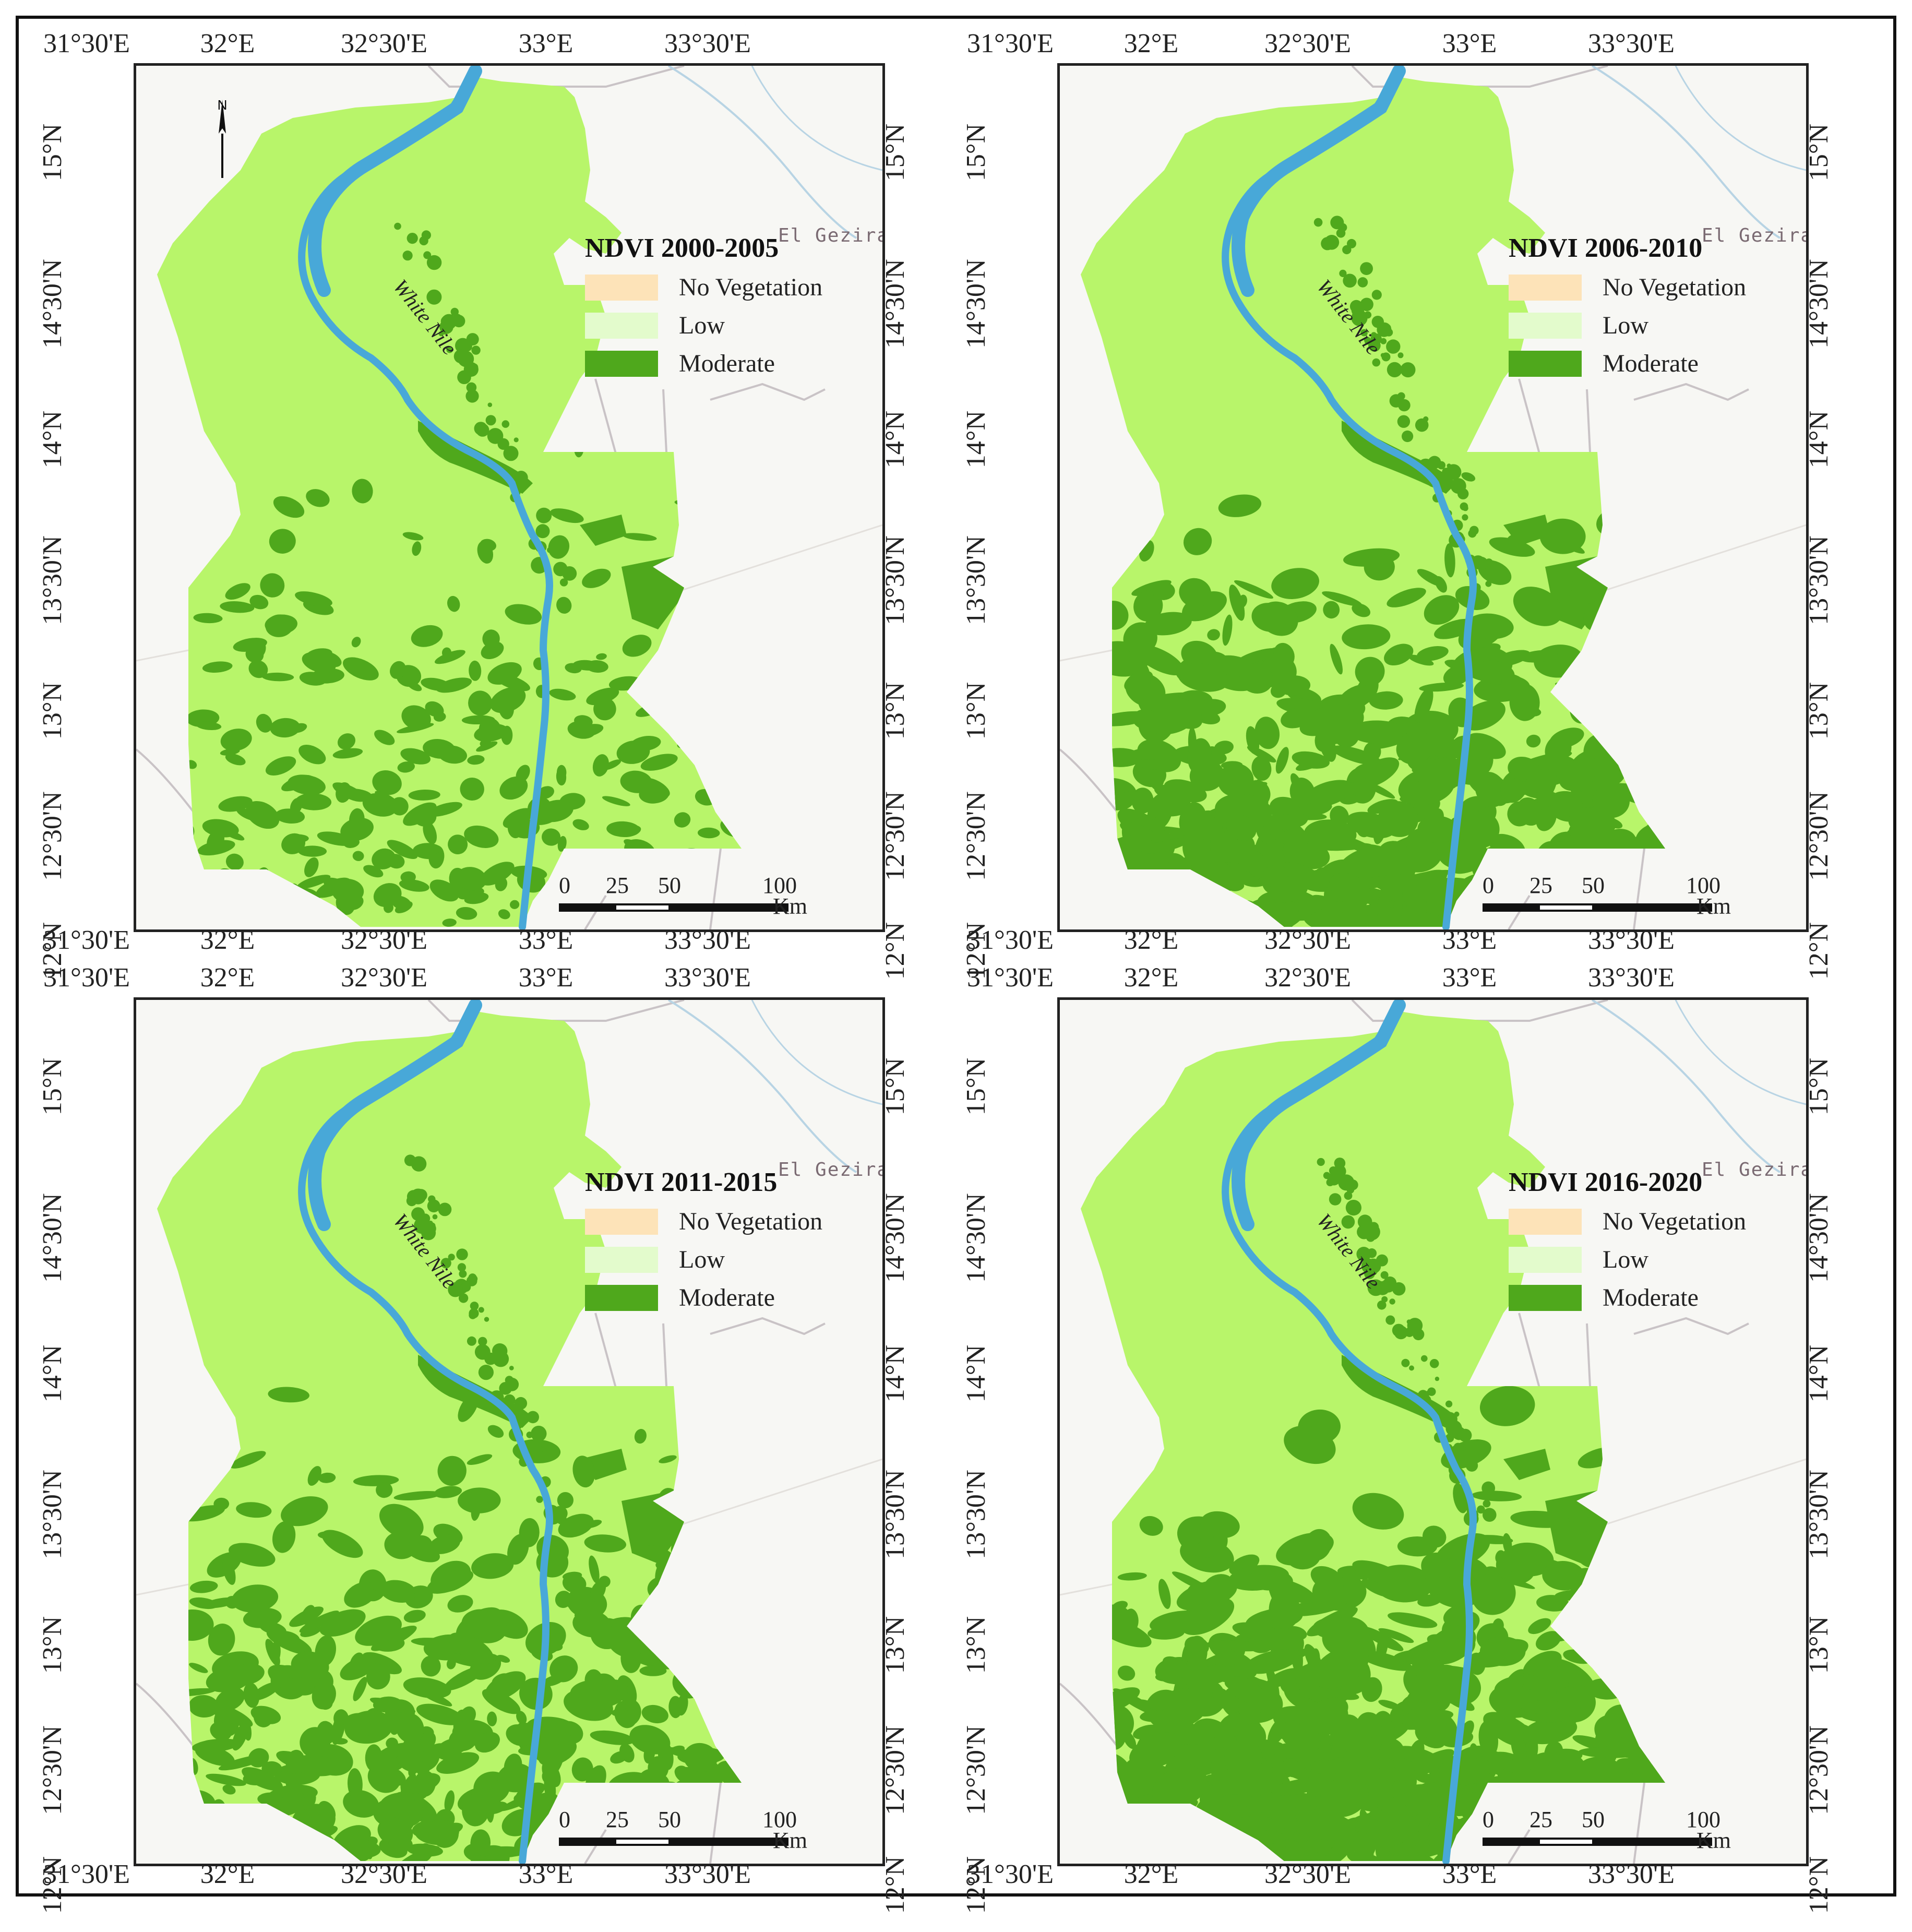 The image size is (1912, 1932). I want to click on north-arrow: N, so click(222, 138).